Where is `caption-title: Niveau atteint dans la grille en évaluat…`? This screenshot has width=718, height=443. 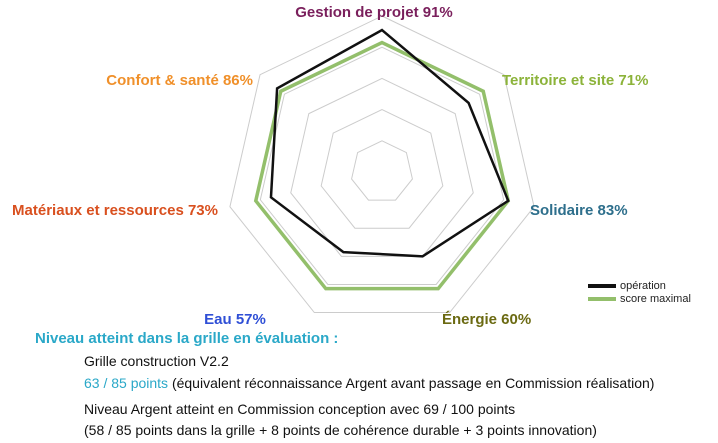
caption-title: Niveau atteint dans la grille en évaluat… is located at coordinates (187, 338).